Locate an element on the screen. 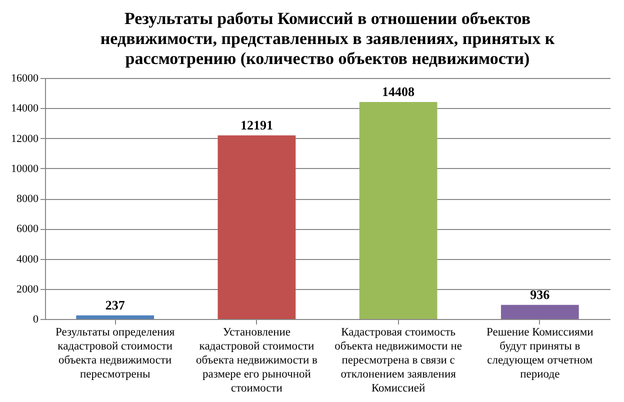 The image size is (624, 402). chart-title: Результаты работы Комиссий в отношении объектов недвижимости, представленных в заявлениях, принятых к рассмотрению (количество объектов недвижимости) is located at coordinates (327, 38).